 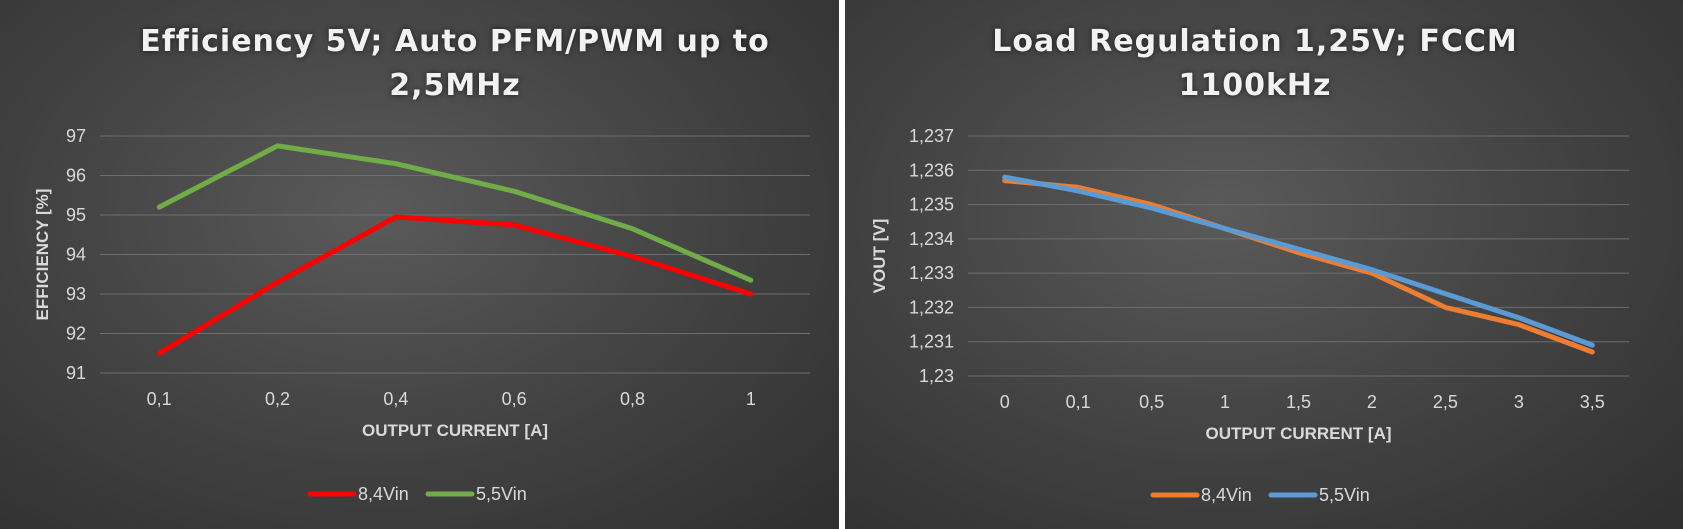 I want to click on y-tick-label: 1,232, so click(x=931, y=307).